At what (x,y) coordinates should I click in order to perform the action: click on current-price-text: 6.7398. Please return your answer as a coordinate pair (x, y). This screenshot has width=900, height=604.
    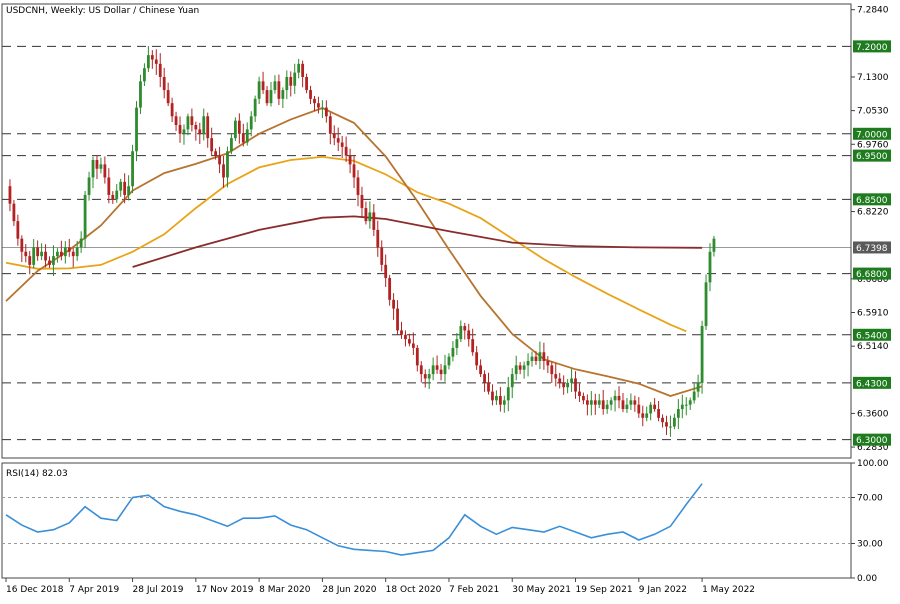
    Looking at the image, I should click on (872, 249).